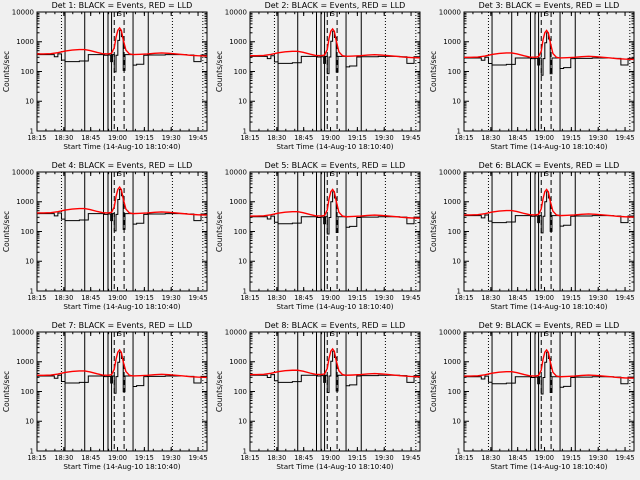 This screenshot has height=480, width=640. What do you see at coordinates (122, 5) in the screenshot?
I see `panel-title: Det 1: BLACK = Events, RED = LLD` at bounding box center [122, 5].